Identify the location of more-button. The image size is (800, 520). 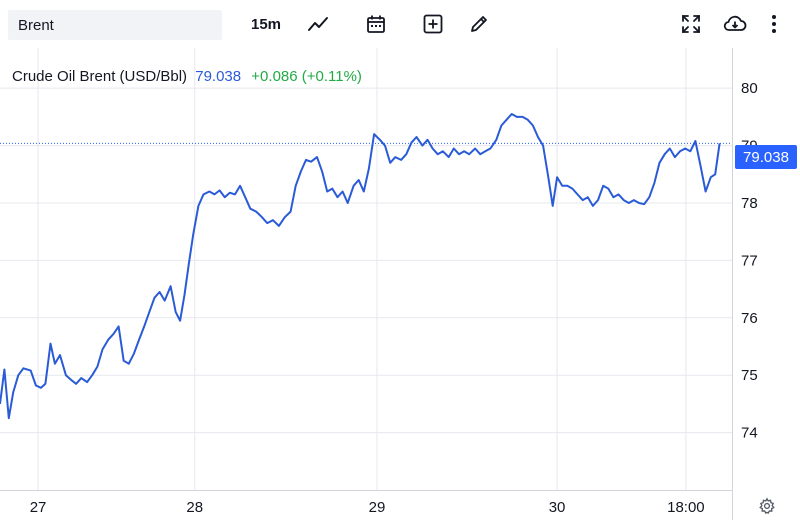
(774, 24).